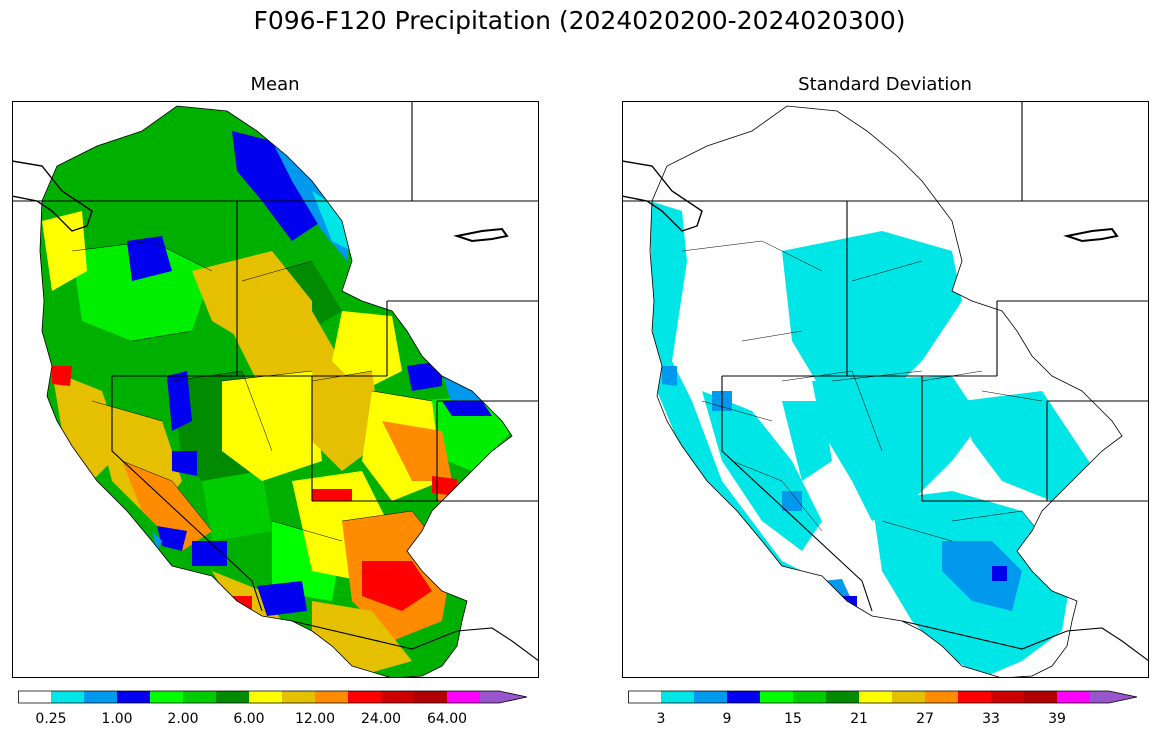 The height and width of the screenshot is (741, 1159). Describe the element at coordinates (249, 719) in the screenshot. I see `mean-colorbar-tick-label: 6.00` at that location.